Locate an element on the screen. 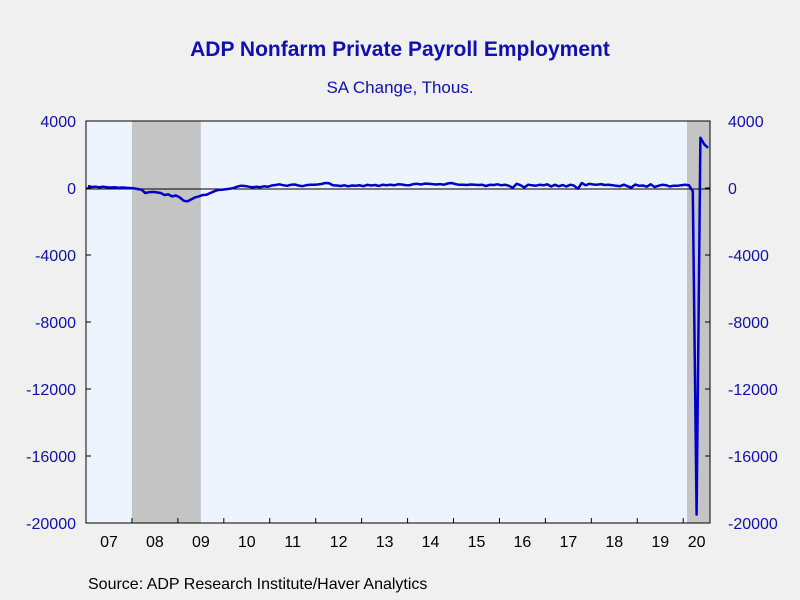 This screenshot has height=600, width=800. y-tick-label-right: -12000 is located at coordinates (753, 390).